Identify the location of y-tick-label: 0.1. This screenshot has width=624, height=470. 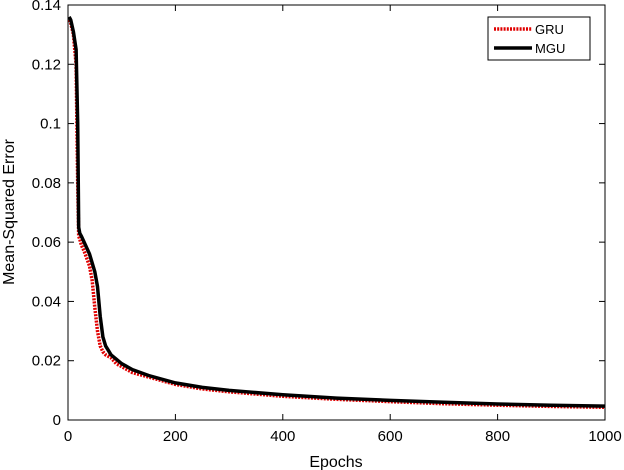
(50, 124).